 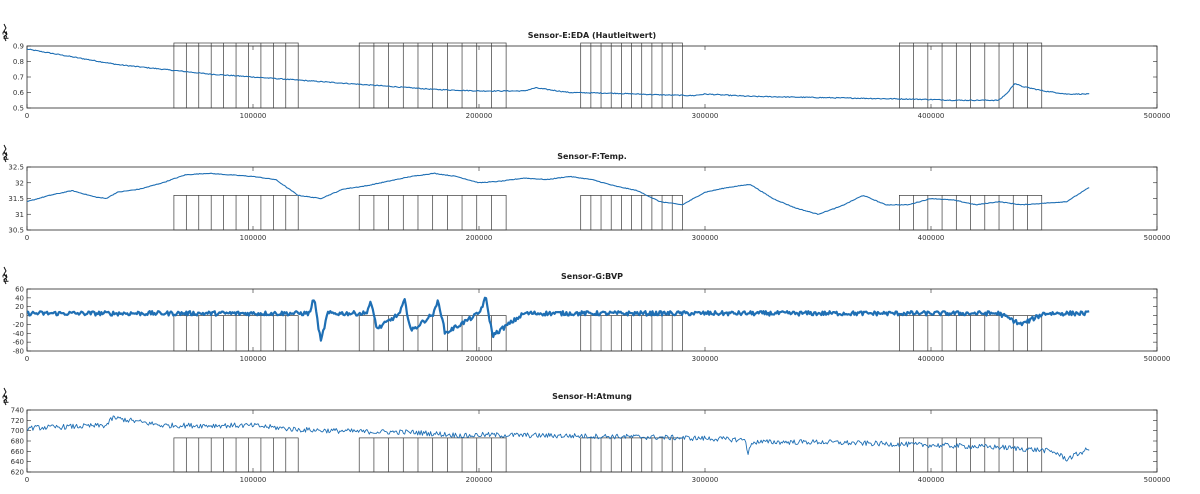 What do you see at coordinates (558, 319) in the screenshot?
I see `series-line-bvp` at bounding box center [558, 319].